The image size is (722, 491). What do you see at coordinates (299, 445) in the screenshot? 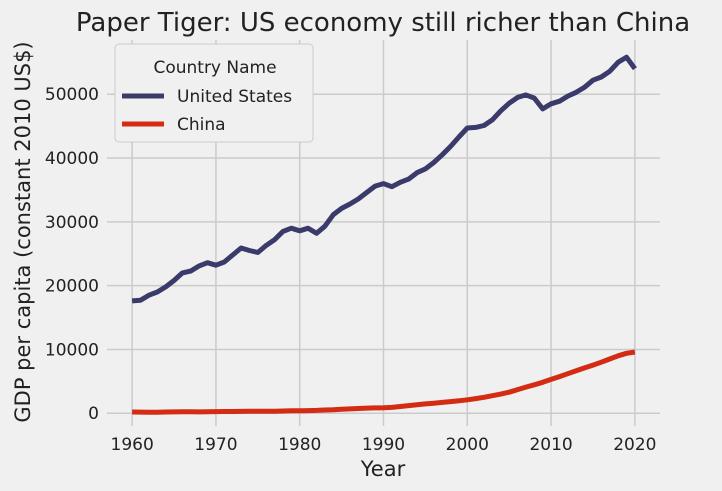
I see `x-tick-label: 1980` at bounding box center [299, 445].